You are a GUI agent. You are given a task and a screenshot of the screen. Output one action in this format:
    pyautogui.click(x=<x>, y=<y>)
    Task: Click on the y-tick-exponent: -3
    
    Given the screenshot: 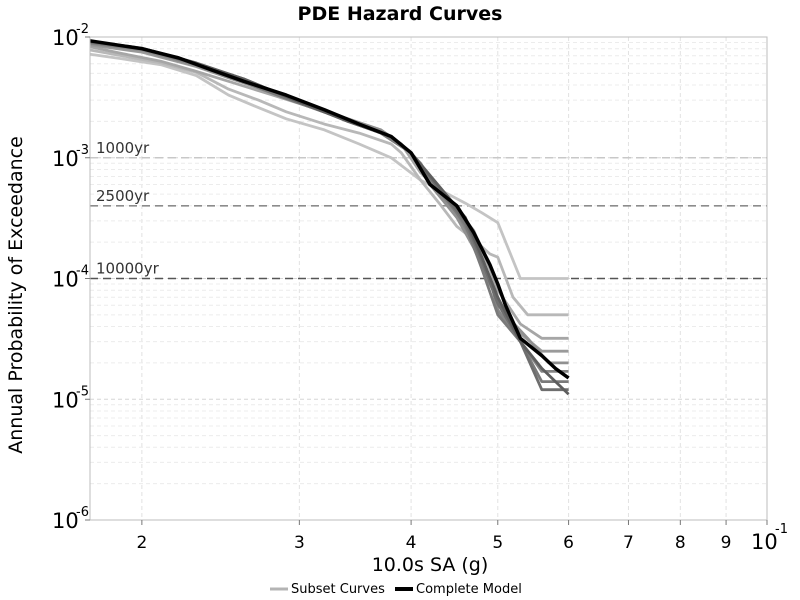 What is the action you would take?
    pyautogui.click(x=82, y=150)
    